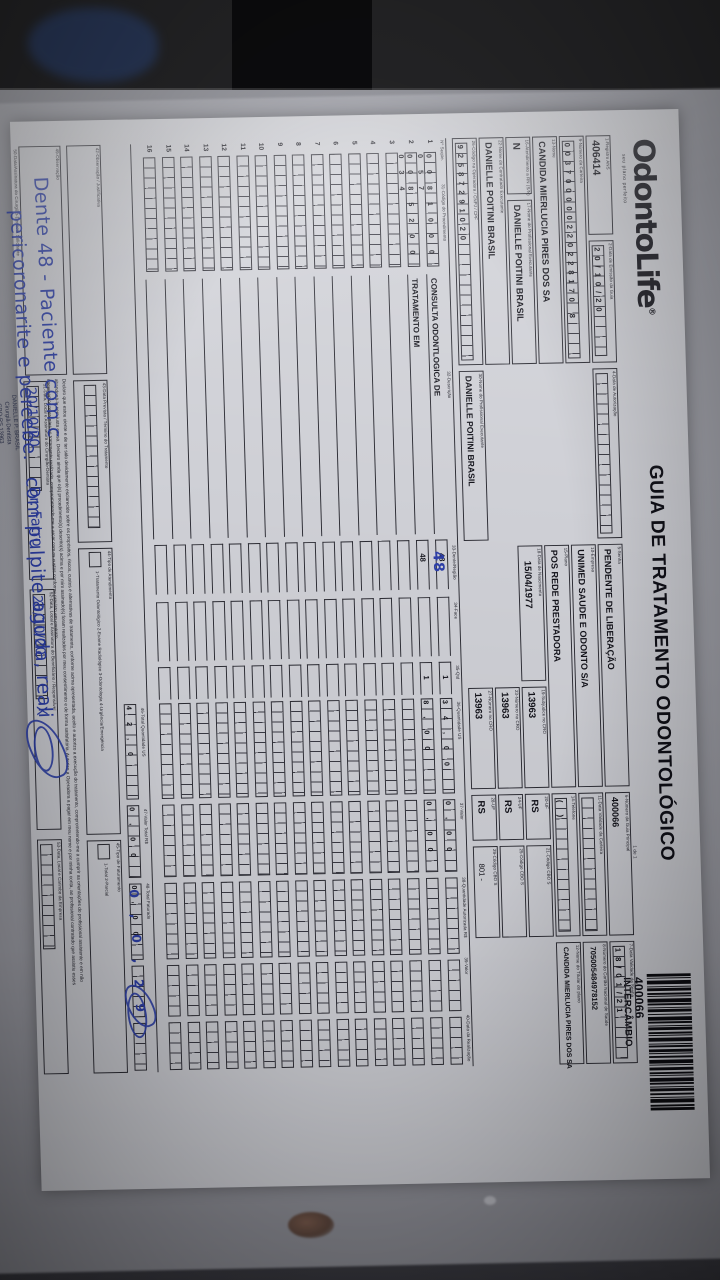 The image size is (720, 1280). Describe the element at coordinates (95, 559) in the screenshot. I see `field-tipo-atendimento-checkbox` at that location.